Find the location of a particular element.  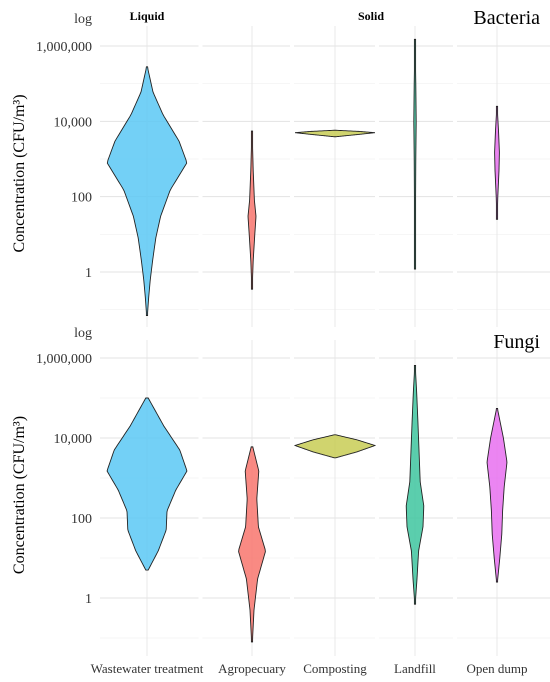

panel-label: Bacteria is located at coordinates (506, 18).